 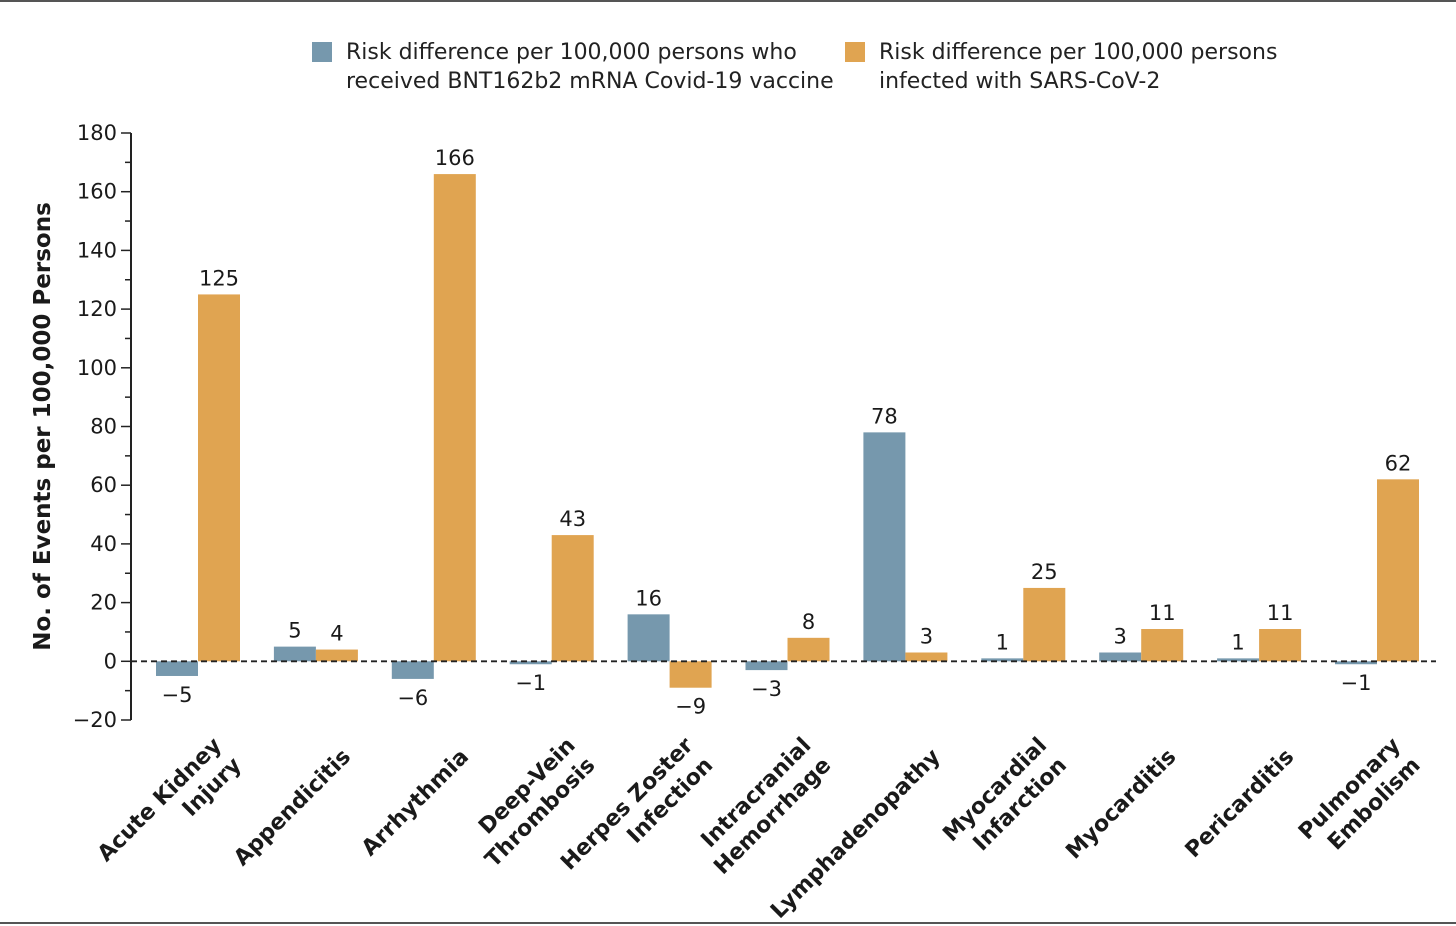 What do you see at coordinates (170, 810) in the screenshot?
I see `category-label: Acute KidneyInjury` at bounding box center [170, 810].